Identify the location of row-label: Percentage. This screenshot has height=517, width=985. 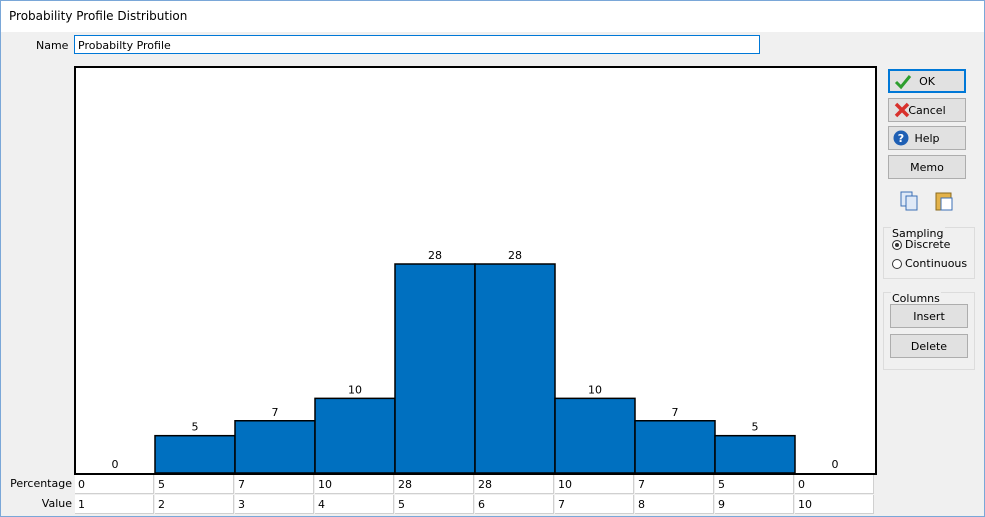
(41, 483).